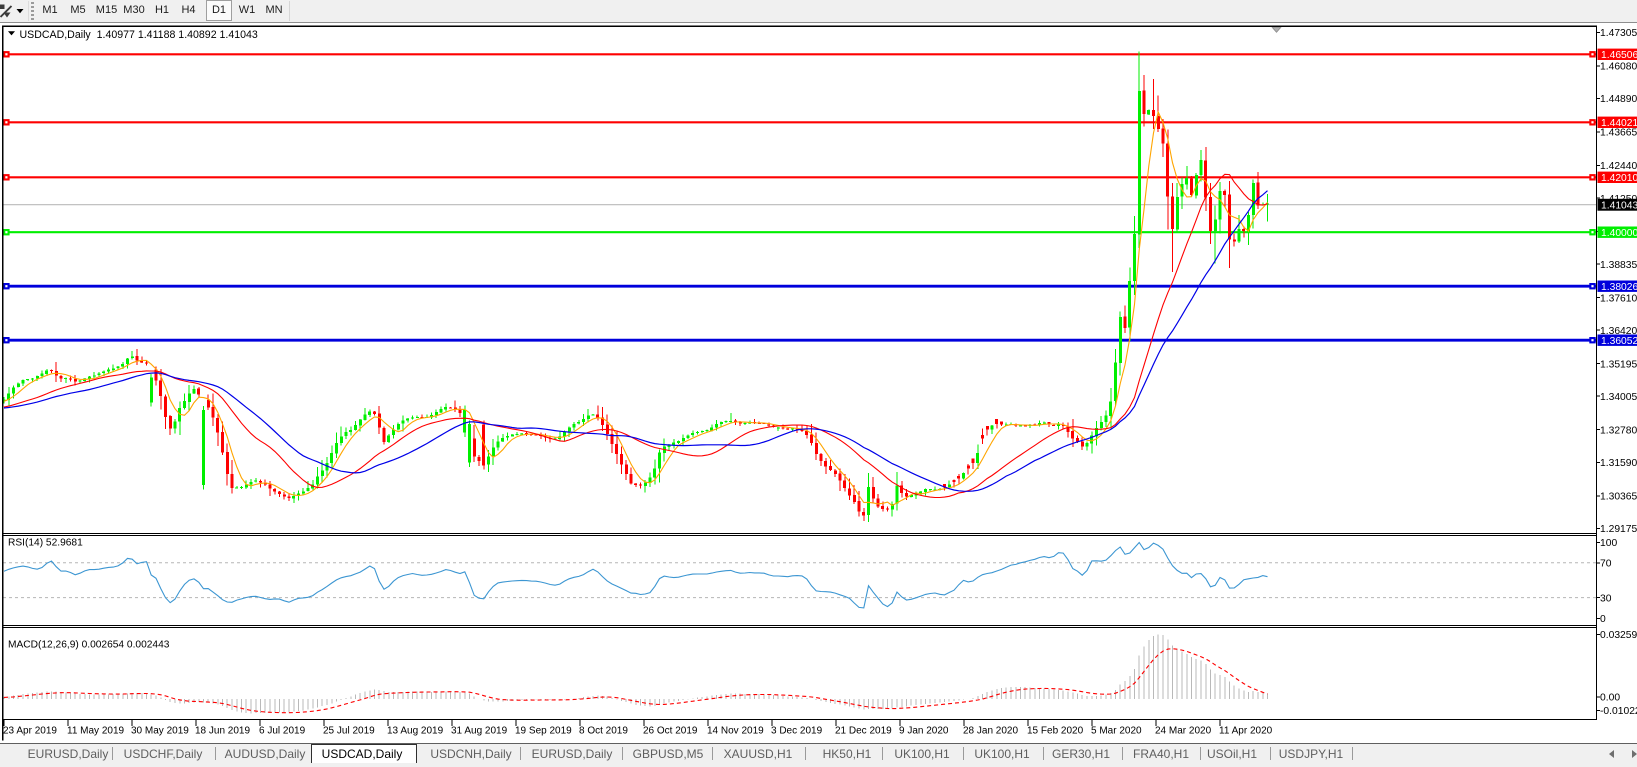  What do you see at coordinates (1618, 529) in the screenshot?
I see `svg-text: 1.29175` at bounding box center [1618, 529].